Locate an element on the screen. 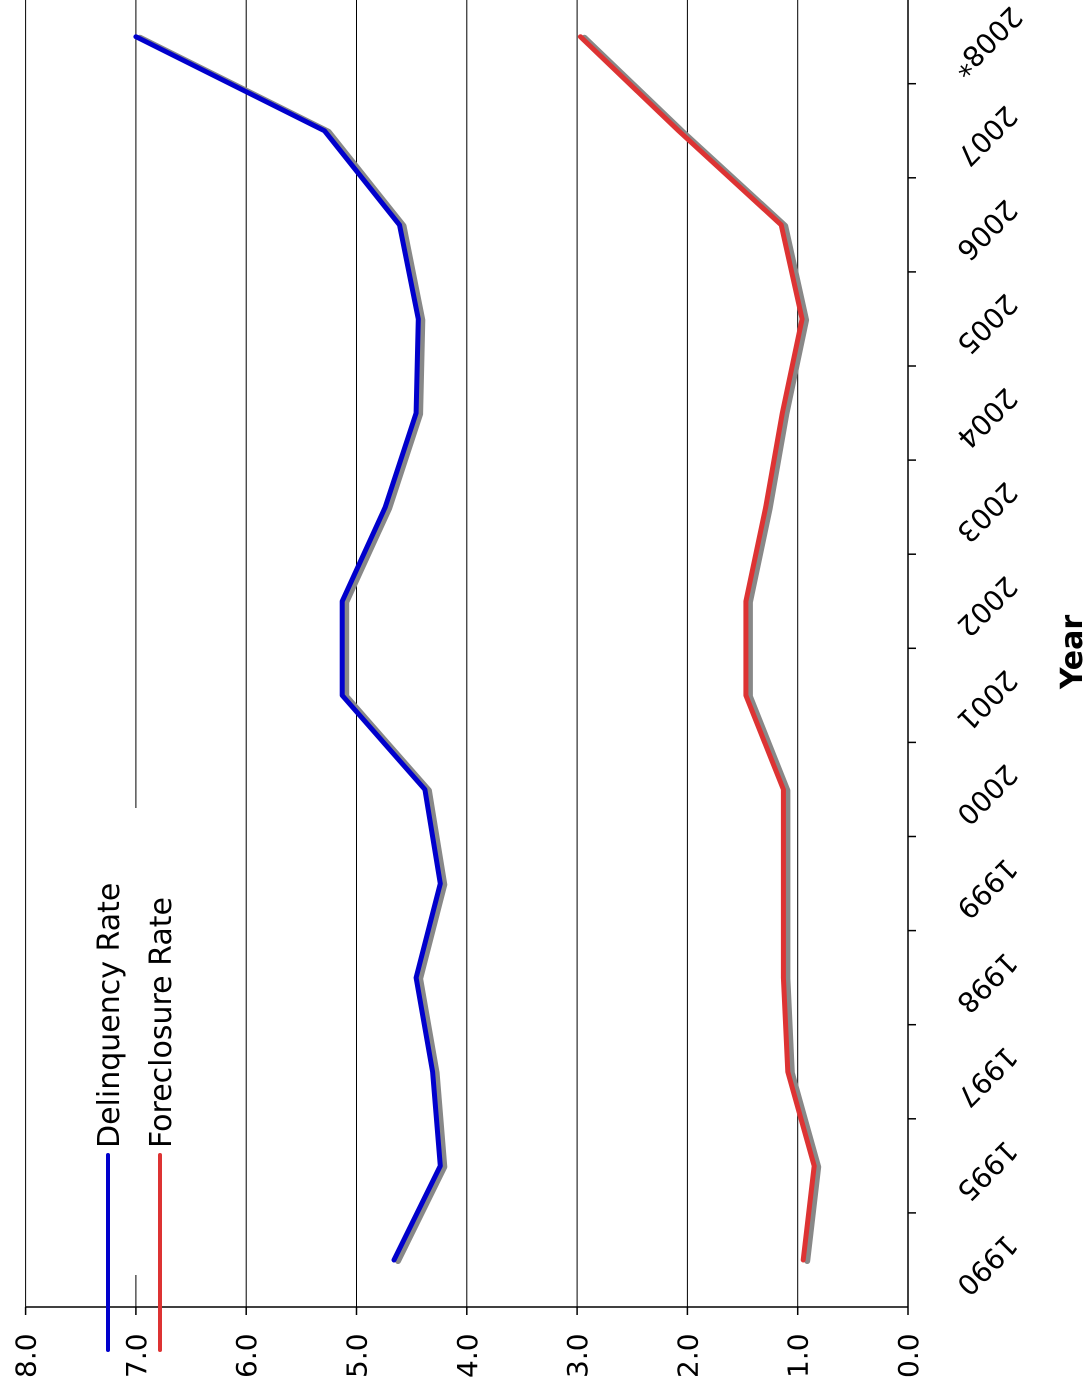 The image size is (1088, 1395). year-tick-label: 1998 is located at coordinates (987, 983).